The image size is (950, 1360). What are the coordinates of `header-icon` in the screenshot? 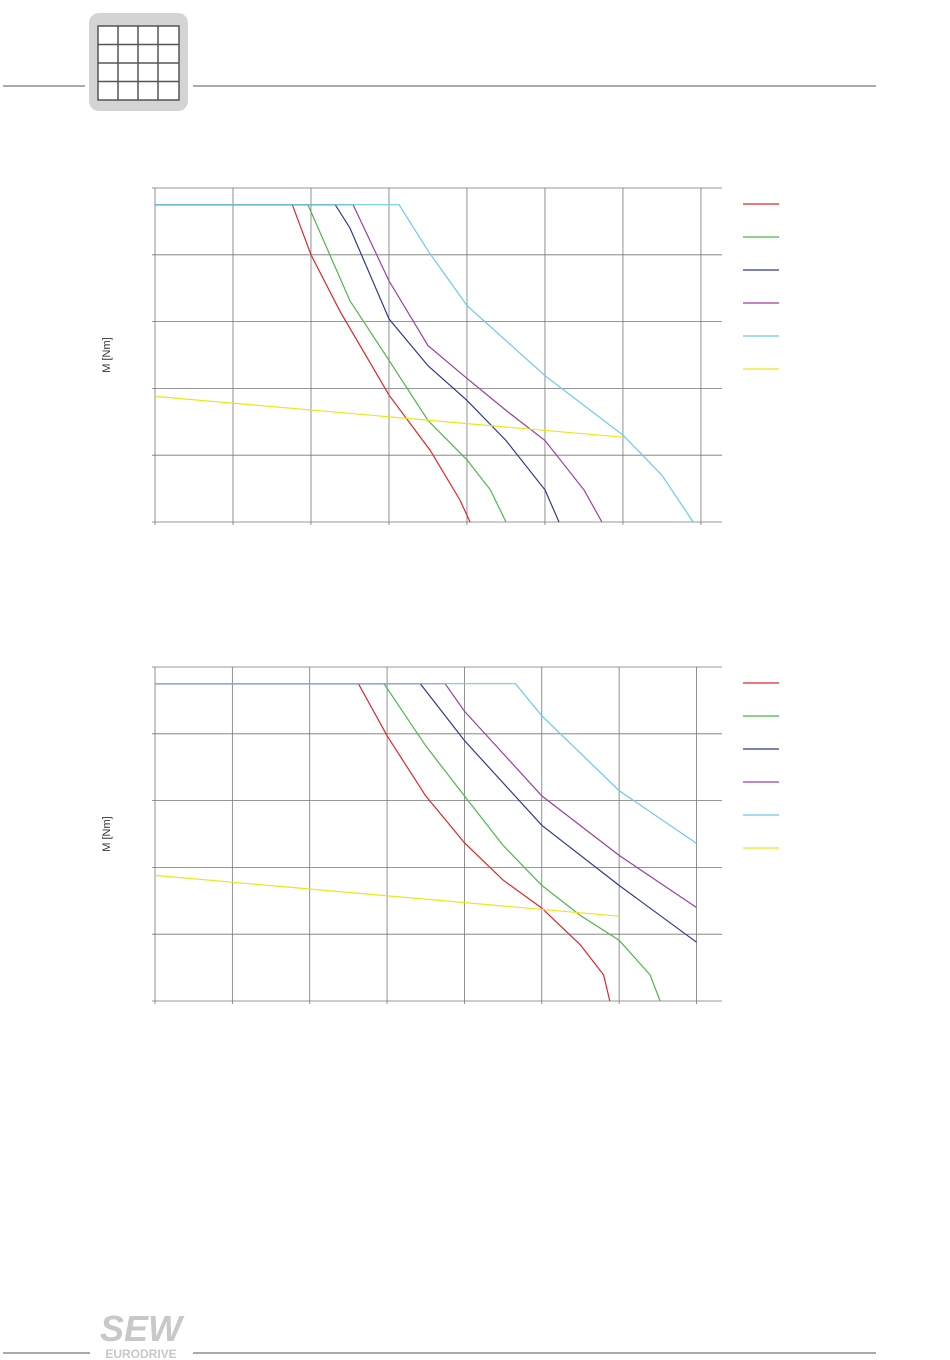 It's located at (138, 62).